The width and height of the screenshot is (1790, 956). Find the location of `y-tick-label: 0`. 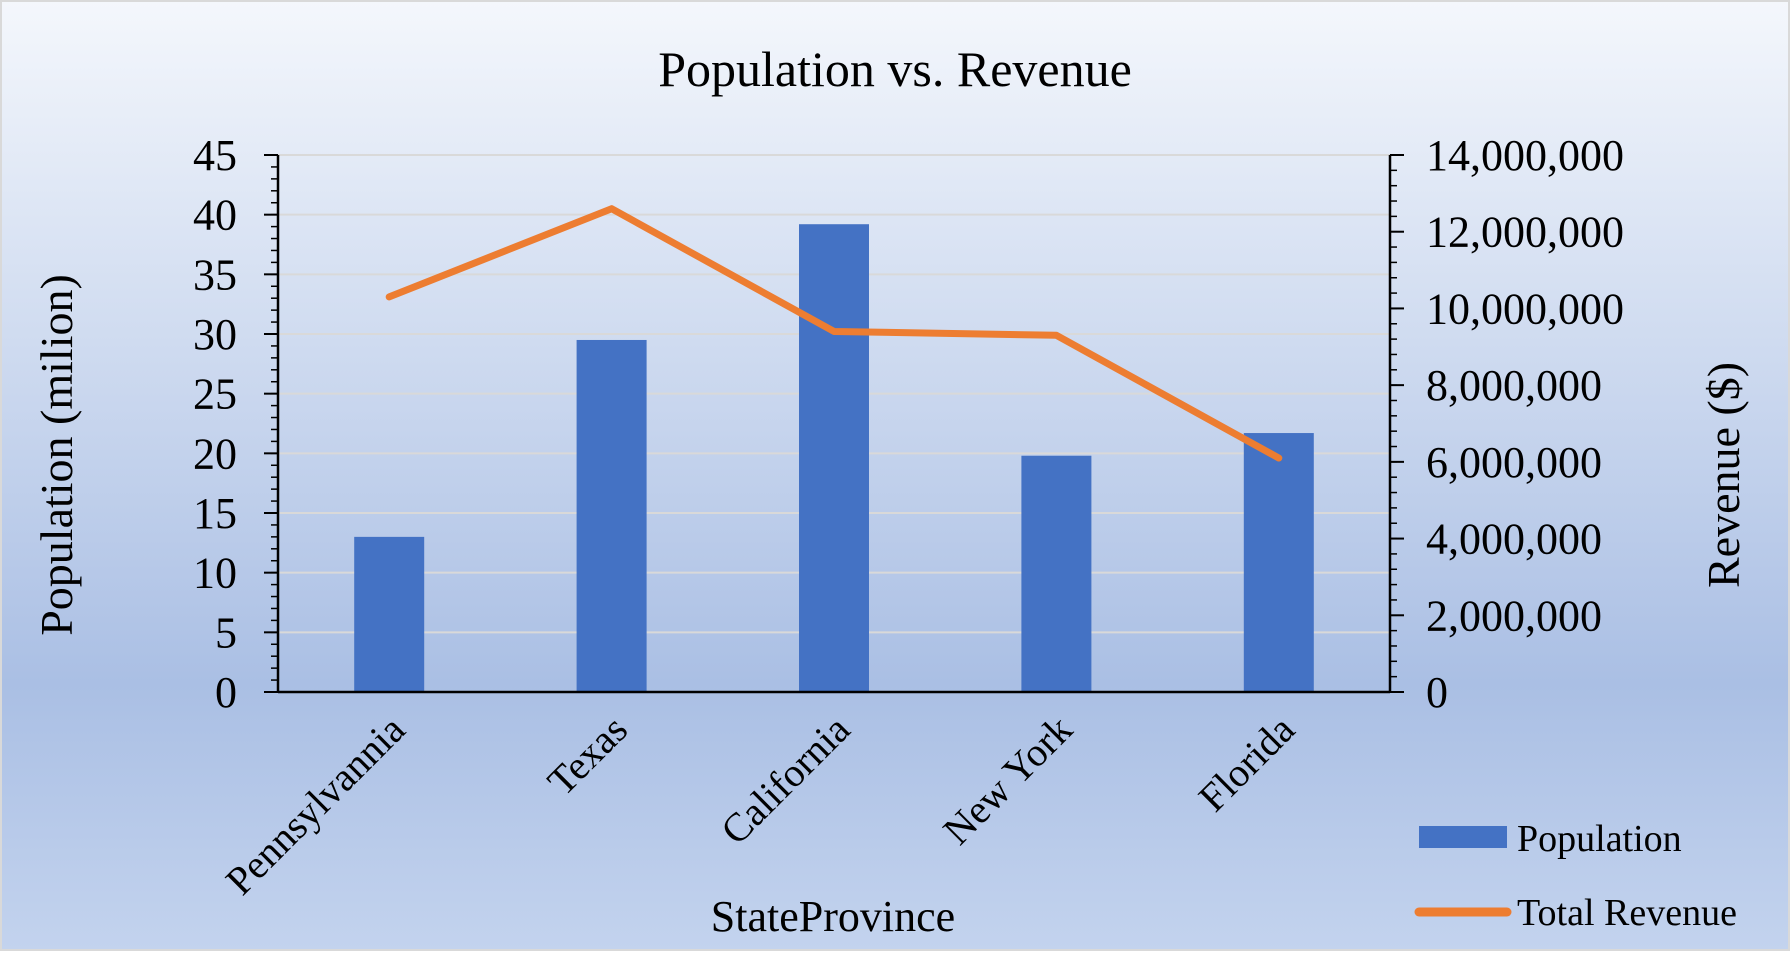

y-tick-label: 0 is located at coordinates (226, 692).